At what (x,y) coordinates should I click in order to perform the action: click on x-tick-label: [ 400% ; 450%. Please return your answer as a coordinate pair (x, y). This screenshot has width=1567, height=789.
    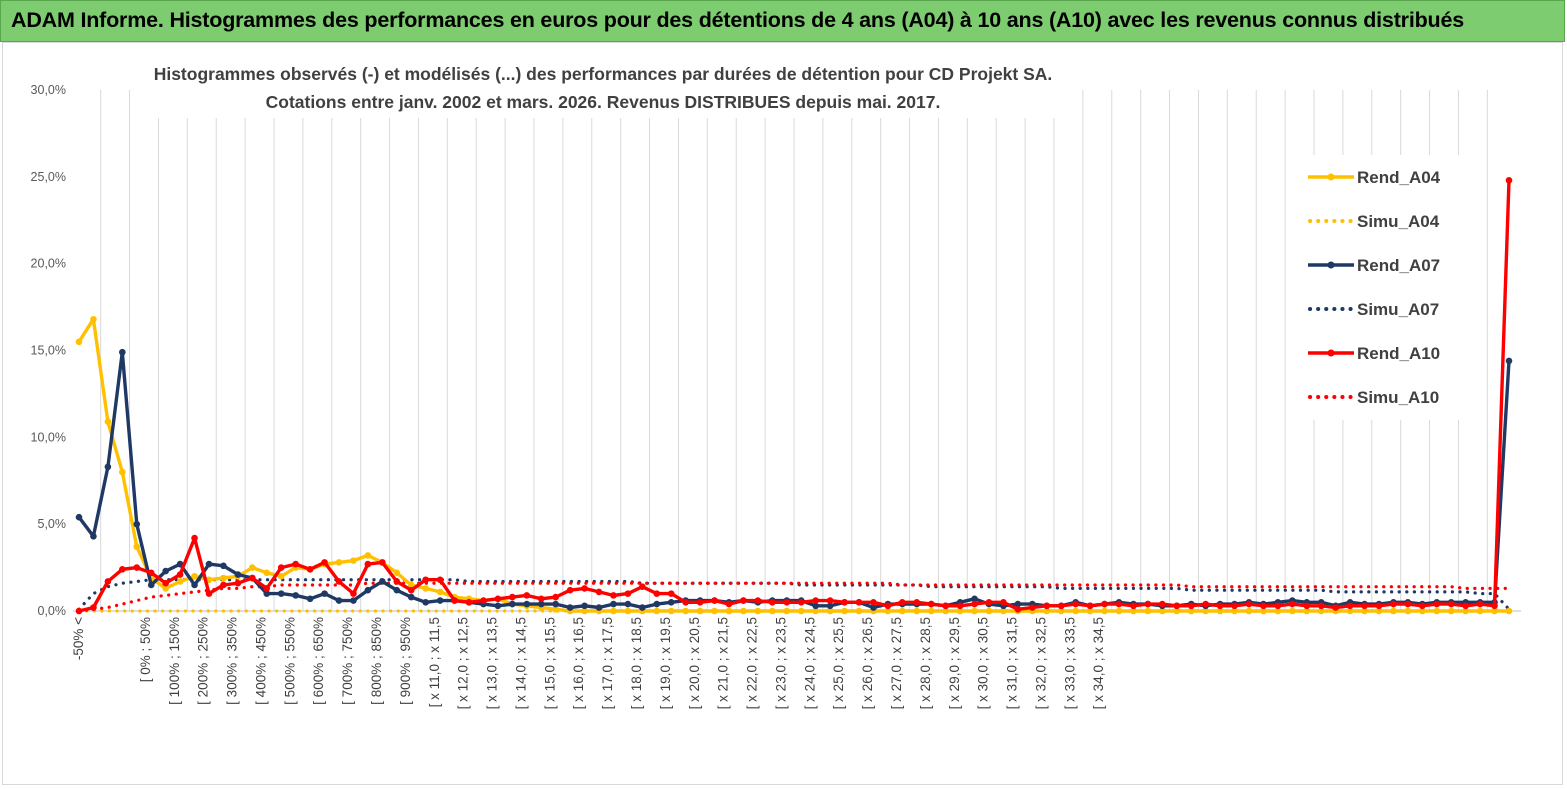
    Looking at the image, I should click on (260, 661).